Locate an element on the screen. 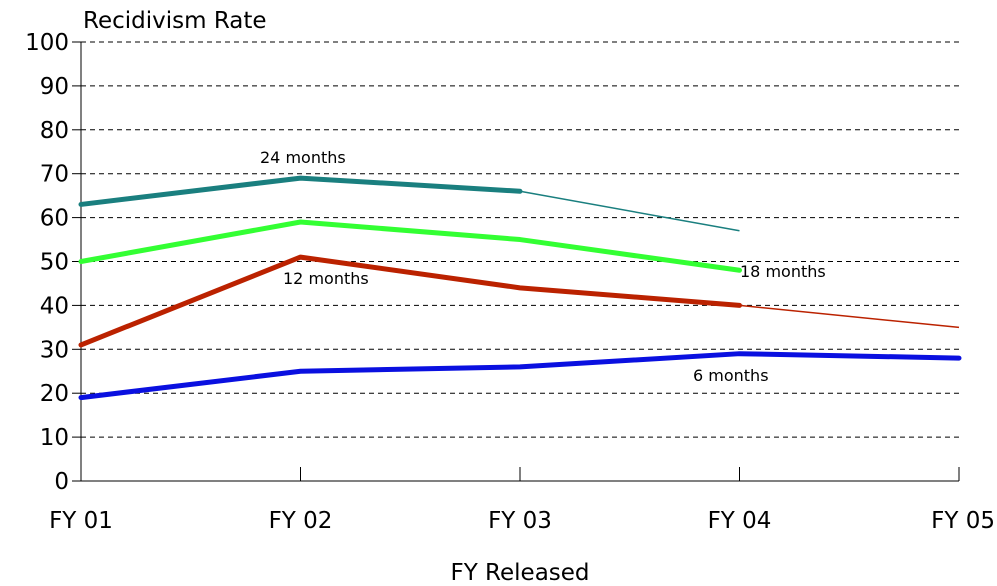 The height and width of the screenshot is (586, 997). y-tick-label: 30 is located at coordinates (54, 350).